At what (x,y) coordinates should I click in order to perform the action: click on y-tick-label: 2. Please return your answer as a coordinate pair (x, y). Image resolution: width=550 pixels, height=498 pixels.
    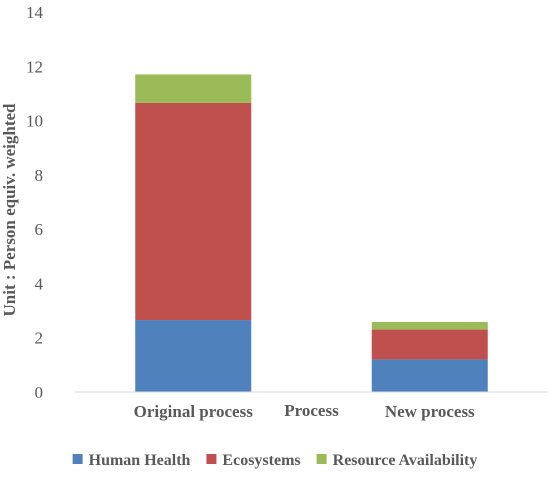
    Looking at the image, I should click on (39, 338).